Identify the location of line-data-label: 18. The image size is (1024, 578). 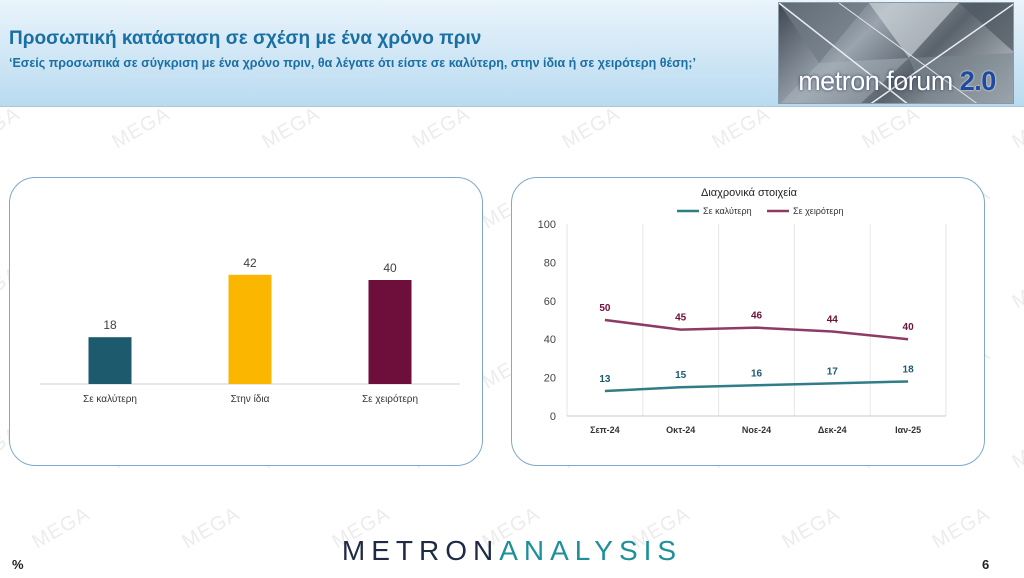
(909, 369).